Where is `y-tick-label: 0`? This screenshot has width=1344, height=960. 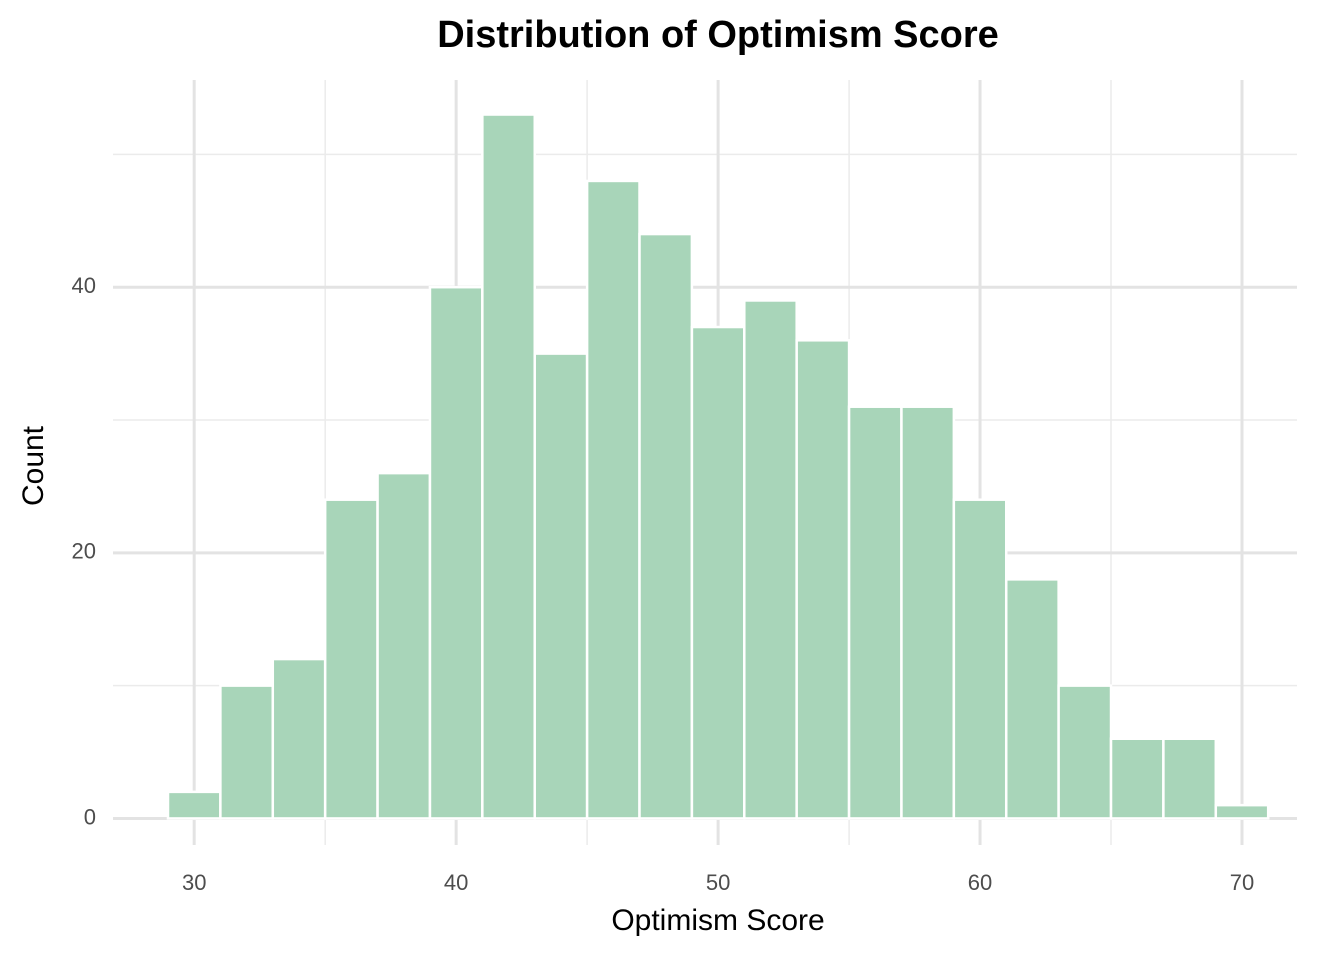 y-tick-label: 0 is located at coordinates (90, 816).